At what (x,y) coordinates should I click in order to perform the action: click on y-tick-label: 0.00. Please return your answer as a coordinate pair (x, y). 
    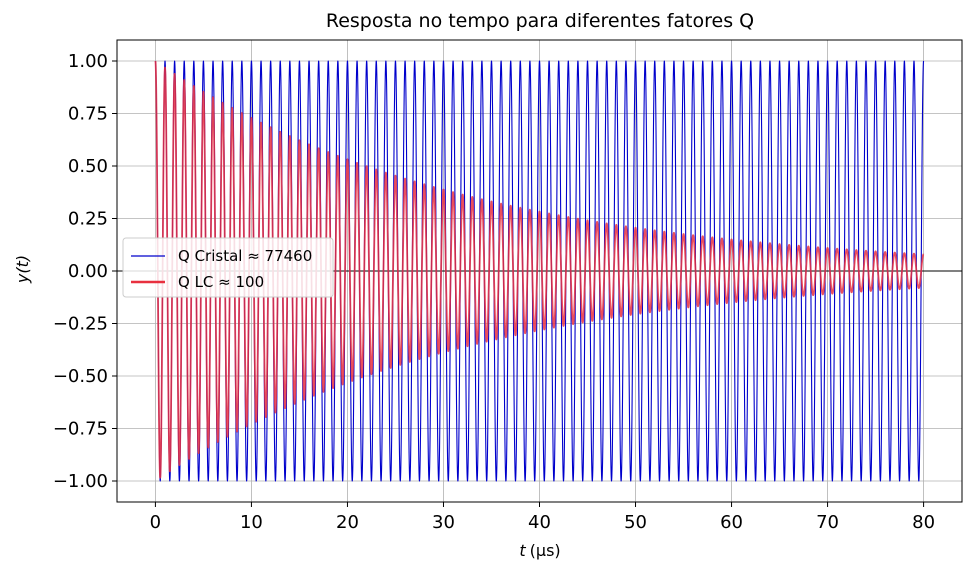
    Looking at the image, I should click on (88, 271).